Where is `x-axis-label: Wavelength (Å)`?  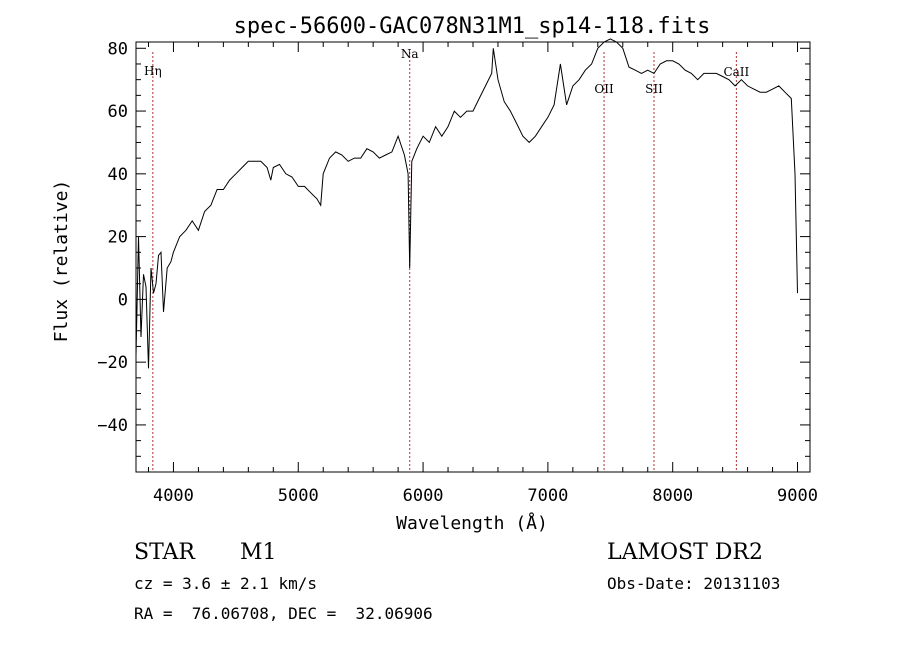 x-axis-label: Wavelength (Å) is located at coordinates (472, 523).